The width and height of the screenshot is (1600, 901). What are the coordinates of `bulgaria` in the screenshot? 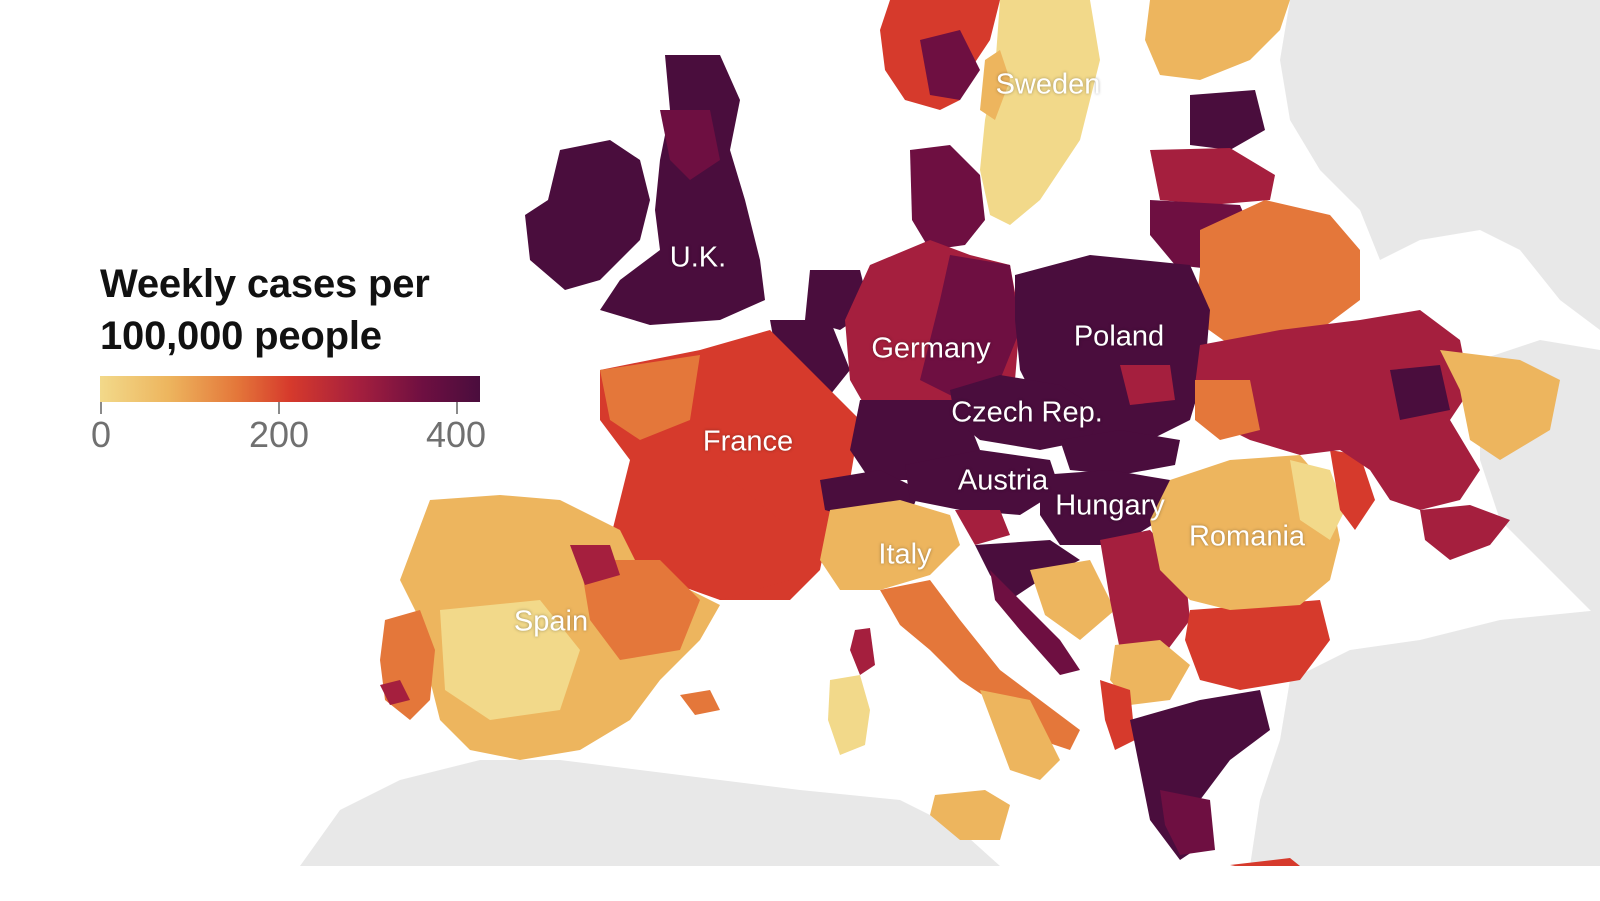 It's located at (1257, 645).